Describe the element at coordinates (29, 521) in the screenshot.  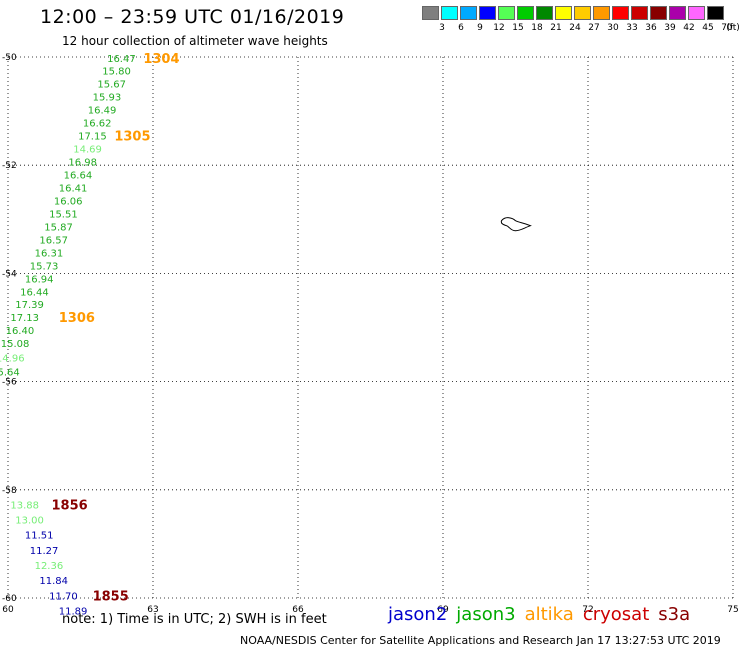
I see `swh-value-label: 13.00` at that location.